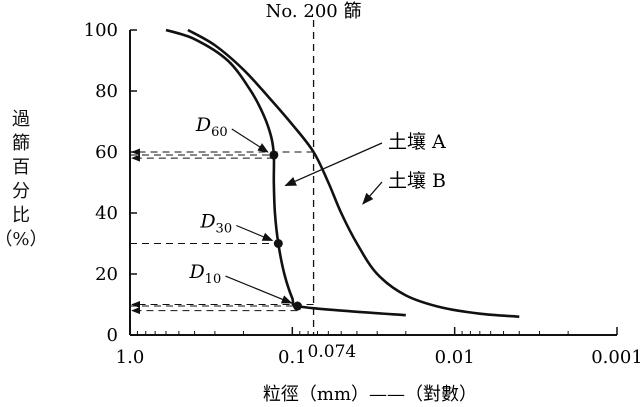 Image resolution: width=640 pixels, height=407 pixels. Describe the element at coordinates (615, 357) in the screenshot. I see `x-tick-label: 0.001` at that location.